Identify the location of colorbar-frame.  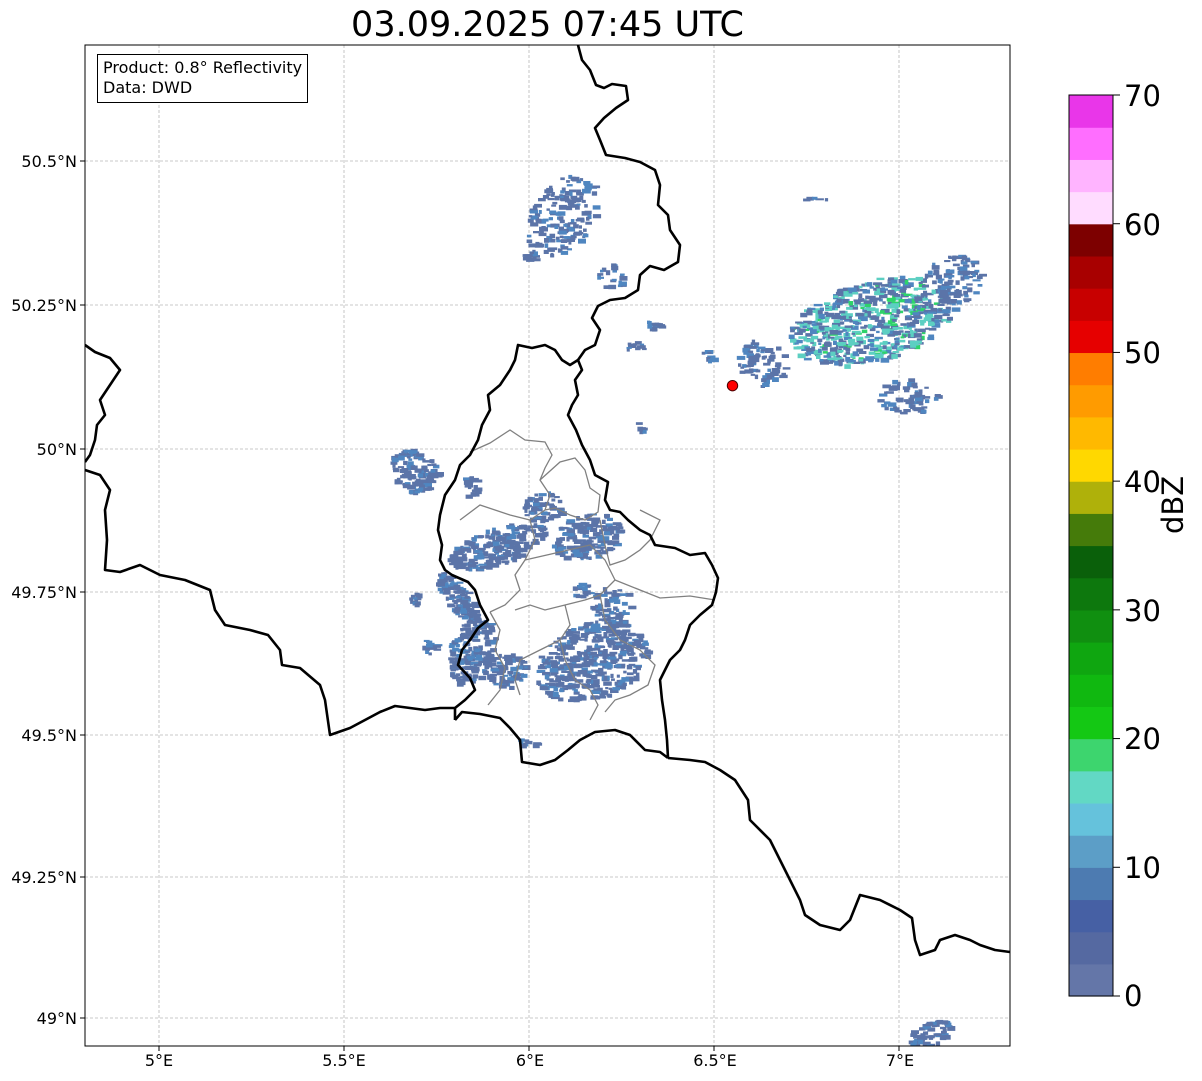
(1091, 545).